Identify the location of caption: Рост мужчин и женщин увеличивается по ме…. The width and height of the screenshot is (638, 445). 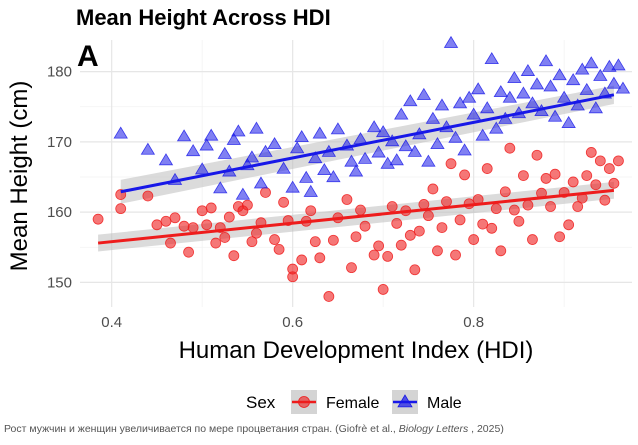
(254, 429).